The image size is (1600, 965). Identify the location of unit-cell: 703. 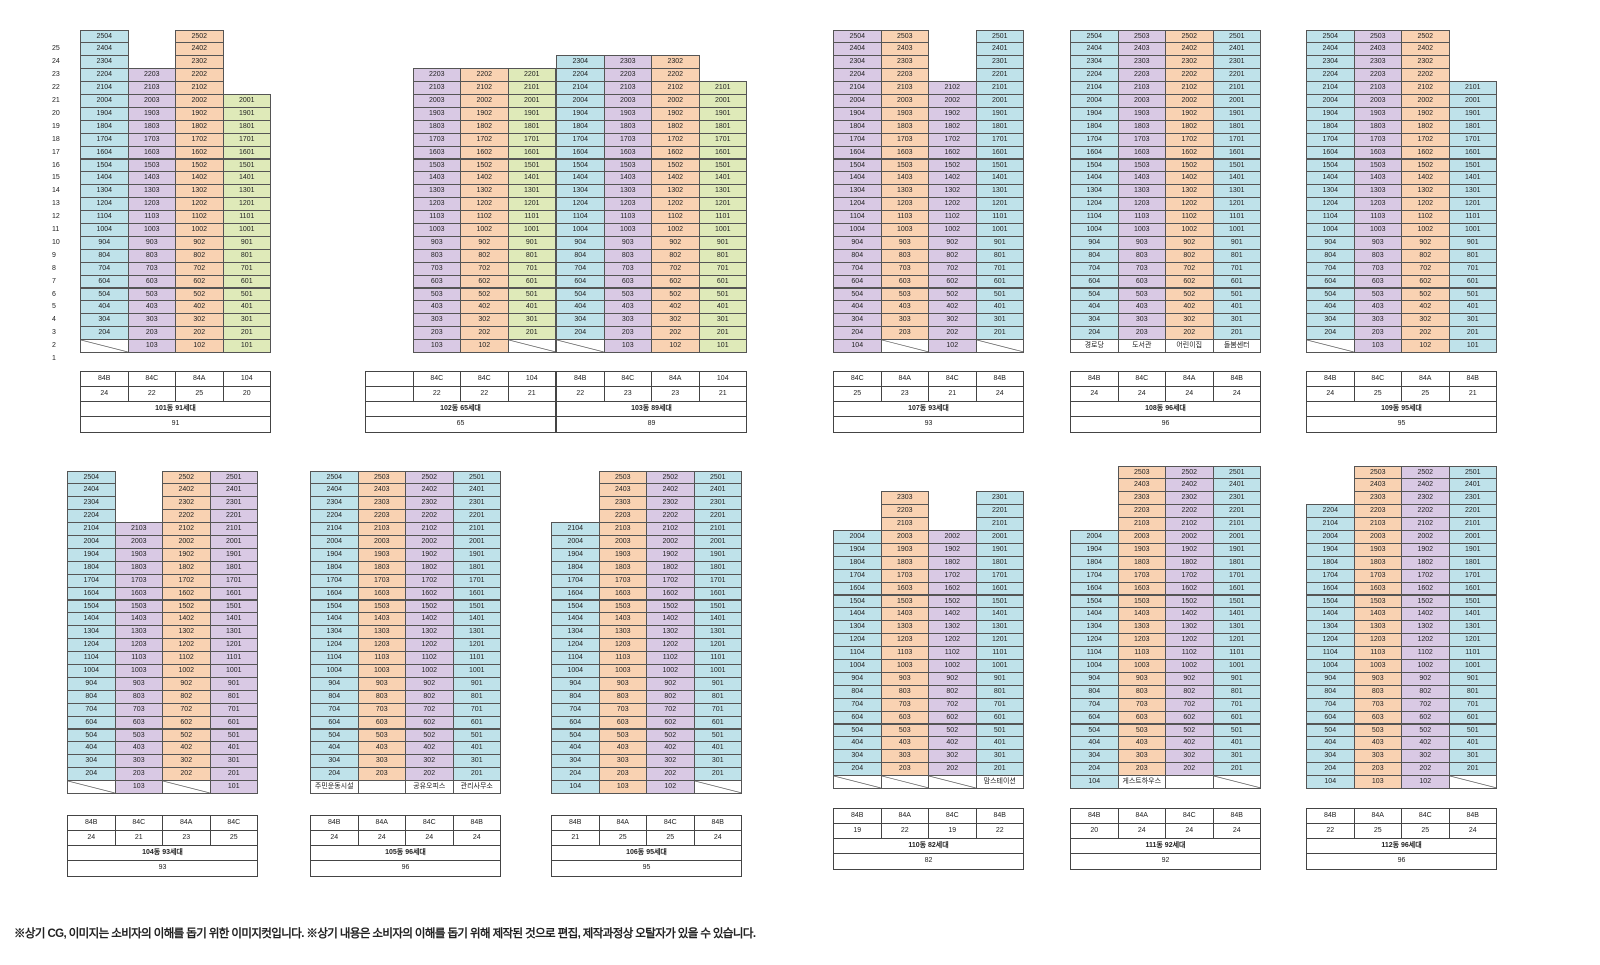
(436, 268).